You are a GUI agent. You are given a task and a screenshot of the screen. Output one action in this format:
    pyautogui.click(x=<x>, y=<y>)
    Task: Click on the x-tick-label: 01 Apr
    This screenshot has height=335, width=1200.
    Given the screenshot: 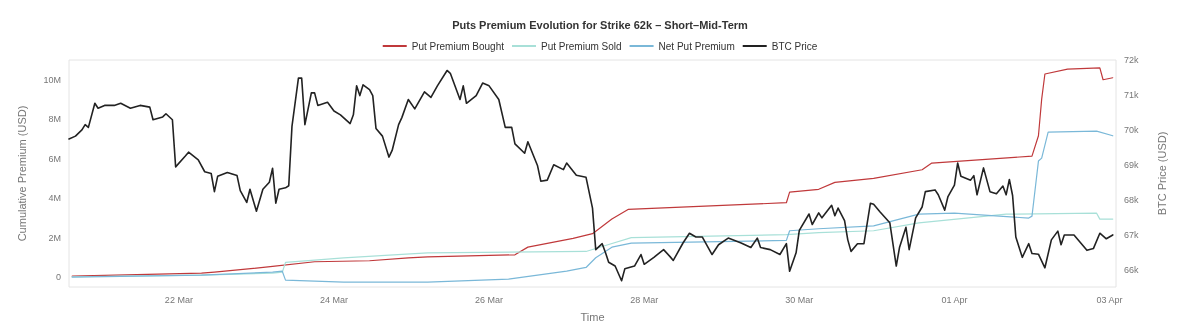 What is the action you would take?
    pyautogui.click(x=954, y=299)
    